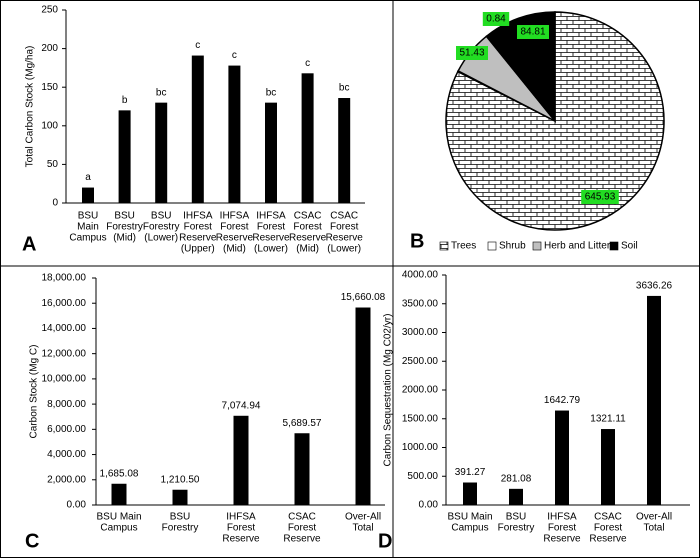  What do you see at coordinates (29, 244) in the screenshot?
I see `panel-label: A` at bounding box center [29, 244].